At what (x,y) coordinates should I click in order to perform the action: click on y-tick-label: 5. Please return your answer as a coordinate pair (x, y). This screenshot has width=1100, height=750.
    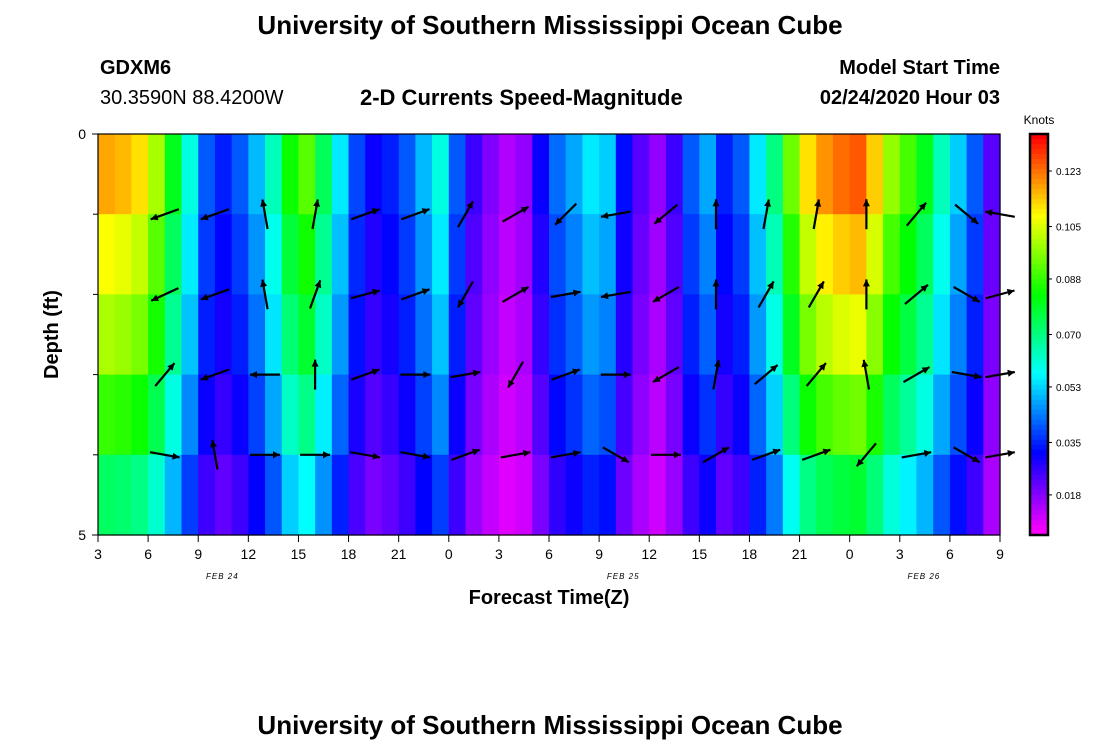
    Looking at the image, I should click on (82, 535).